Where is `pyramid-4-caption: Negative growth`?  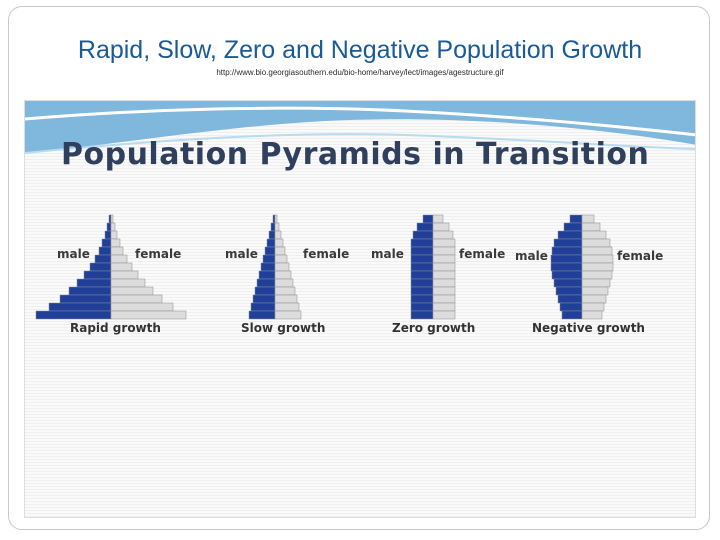 pyramid-4-caption: Negative growth is located at coordinates (588, 328).